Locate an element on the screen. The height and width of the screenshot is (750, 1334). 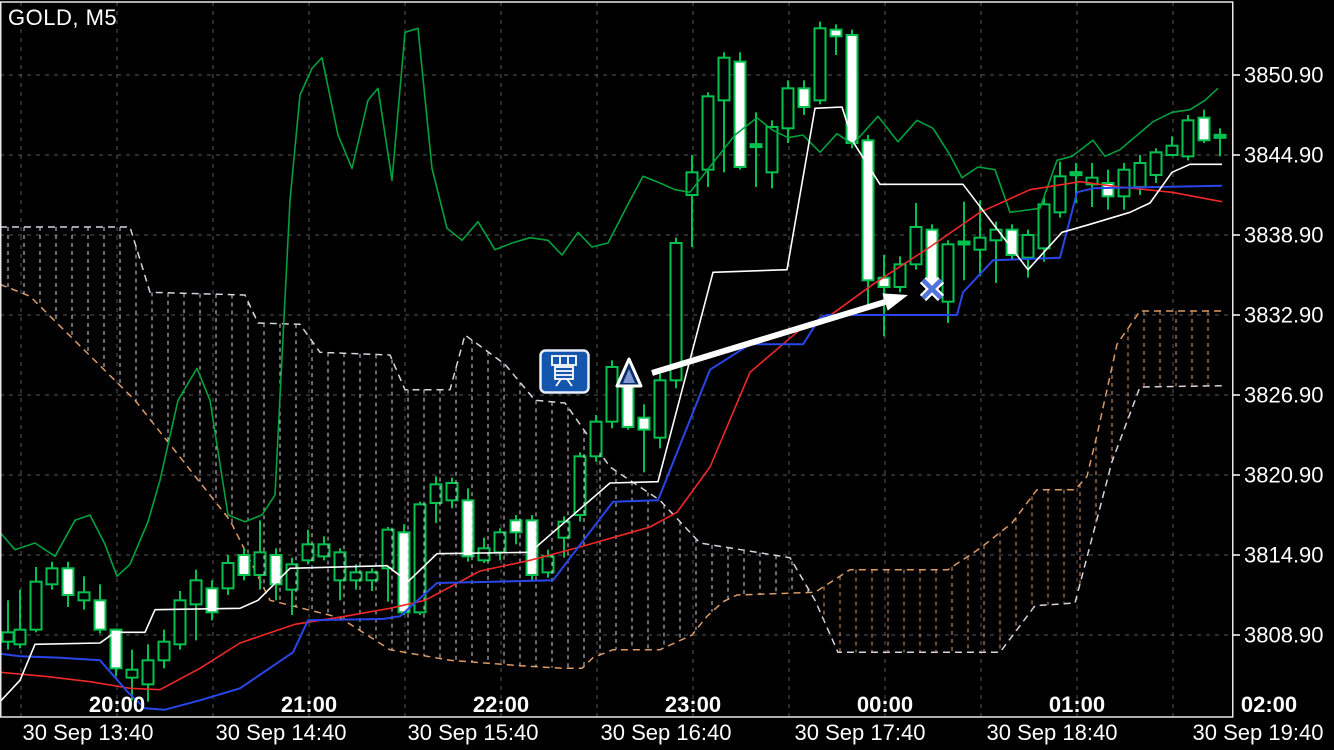
price-axis-label: 3814.90 is located at coordinates (1284, 555).